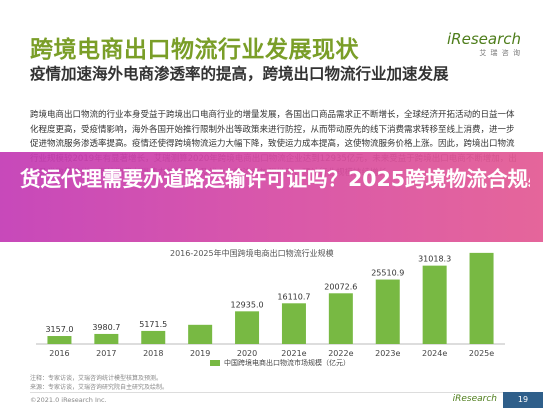 The image size is (543, 408). Describe the element at coordinates (523, 400) in the screenshot. I see `page-number: 19` at that location.